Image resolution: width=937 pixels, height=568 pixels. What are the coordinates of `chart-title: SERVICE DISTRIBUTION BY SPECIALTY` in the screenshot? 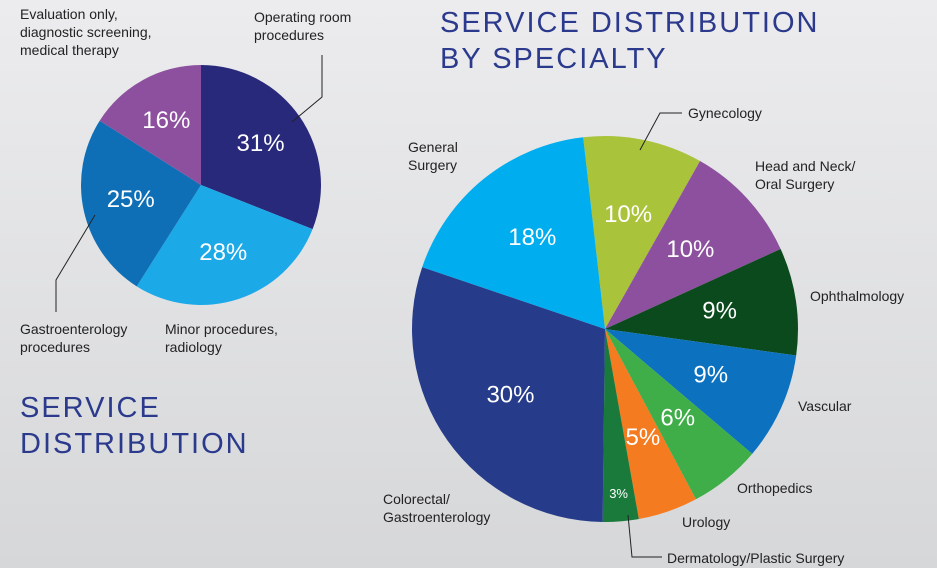 It's located at (630, 41).